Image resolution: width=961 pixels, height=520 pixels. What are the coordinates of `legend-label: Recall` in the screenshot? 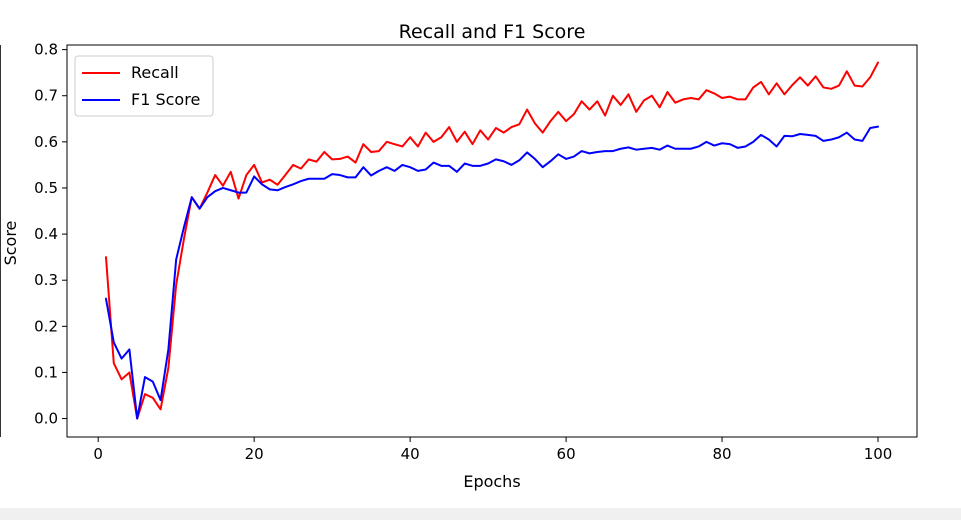 It's located at (155, 72).